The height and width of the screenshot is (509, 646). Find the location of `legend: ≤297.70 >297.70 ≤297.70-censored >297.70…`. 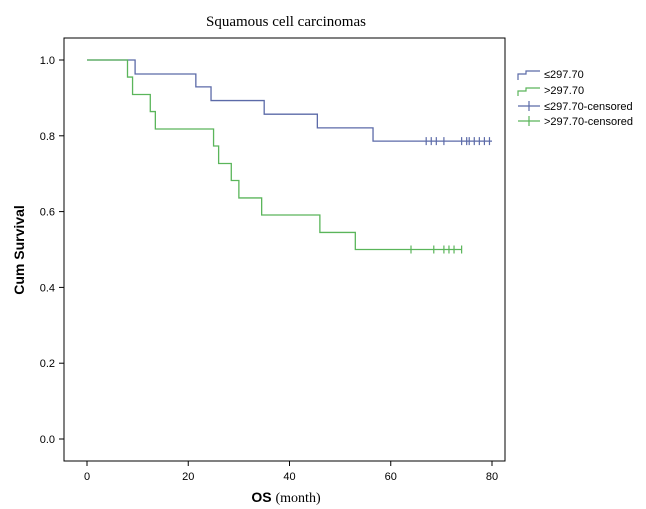

legend: ≤297.70 >297.70 ≤297.70-censored >297.70… is located at coordinates (575, 98).